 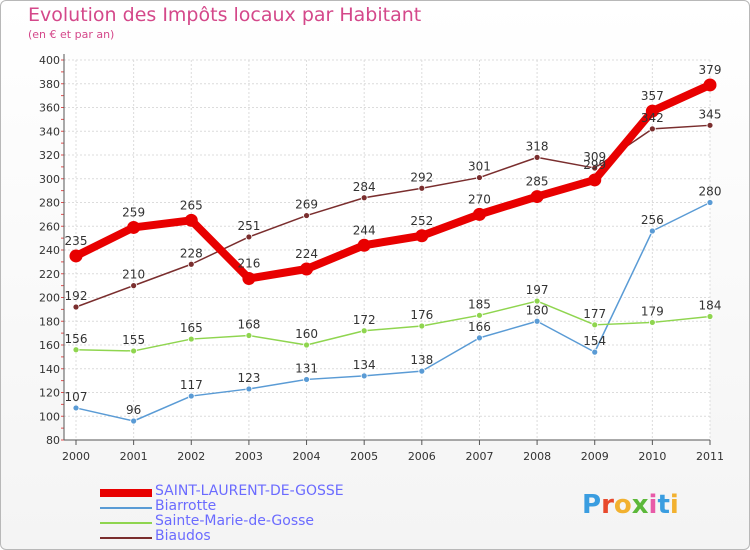 I want to click on data-label-saint-laurent-de-gosse: 285, so click(x=537, y=182).